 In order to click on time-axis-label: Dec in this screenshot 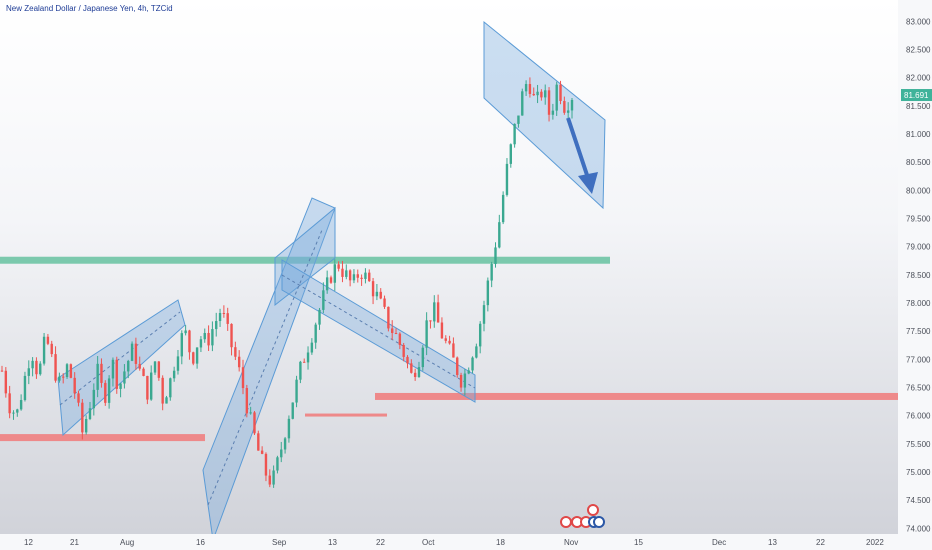, I will do `click(719, 542)`.